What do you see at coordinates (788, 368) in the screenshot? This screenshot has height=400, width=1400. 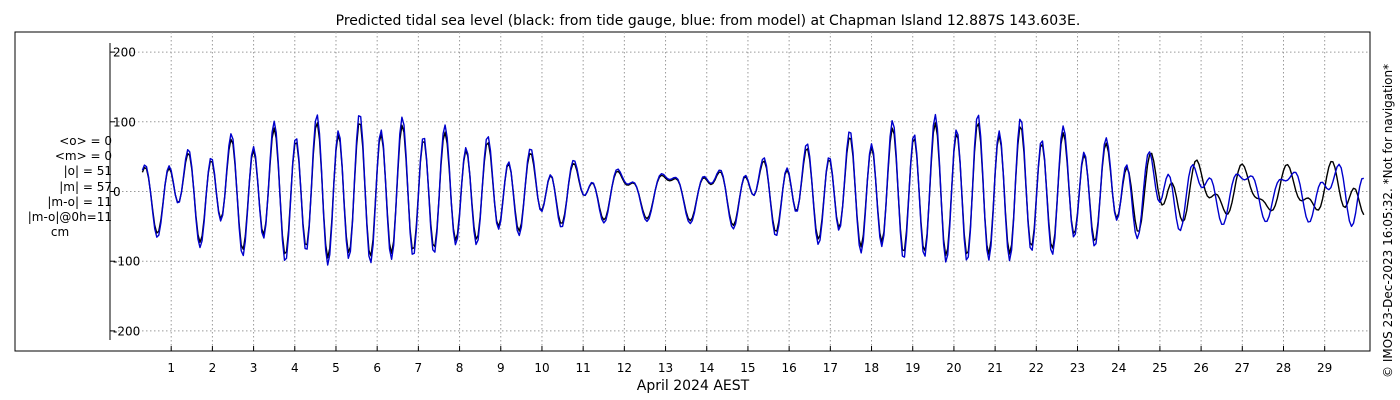 I see `x-tick-label: 16` at bounding box center [788, 368].